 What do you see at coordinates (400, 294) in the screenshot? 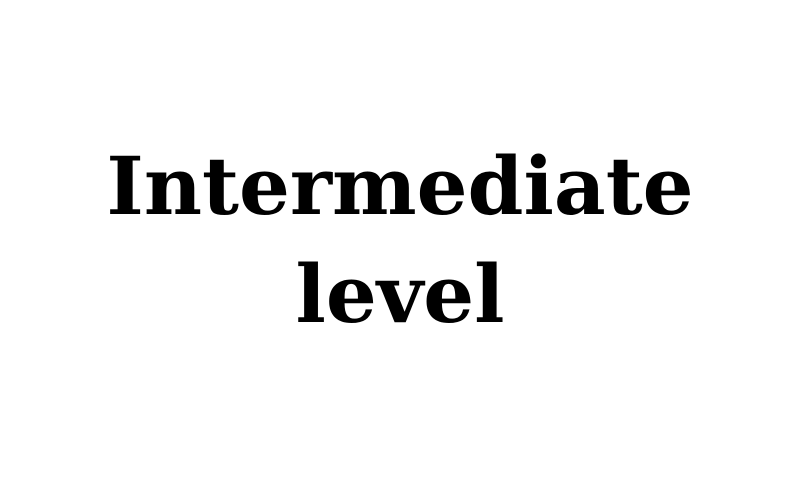
I see `title-line-2: level` at bounding box center [400, 294].